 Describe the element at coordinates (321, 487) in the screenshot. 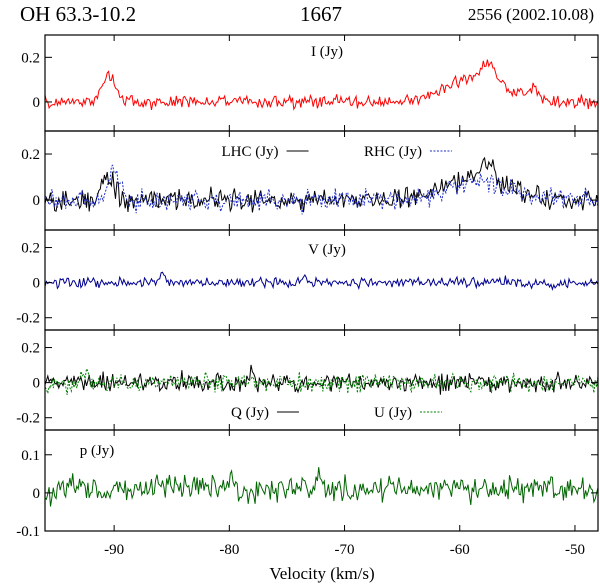

I see `series-line-p` at that location.